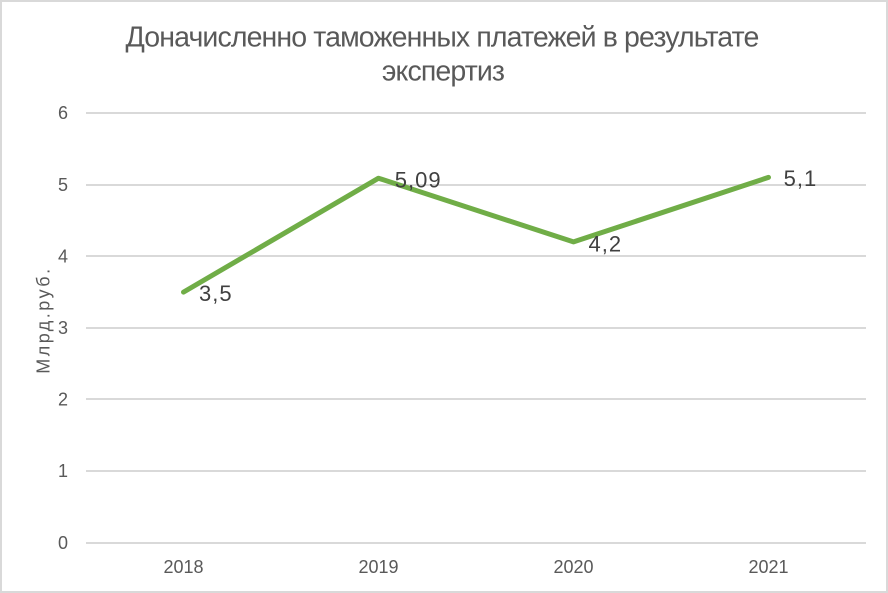 This screenshot has width=888, height=593. What do you see at coordinates (63, 185) in the screenshot?
I see `svg-text: 5` at bounding box center [63, 185].